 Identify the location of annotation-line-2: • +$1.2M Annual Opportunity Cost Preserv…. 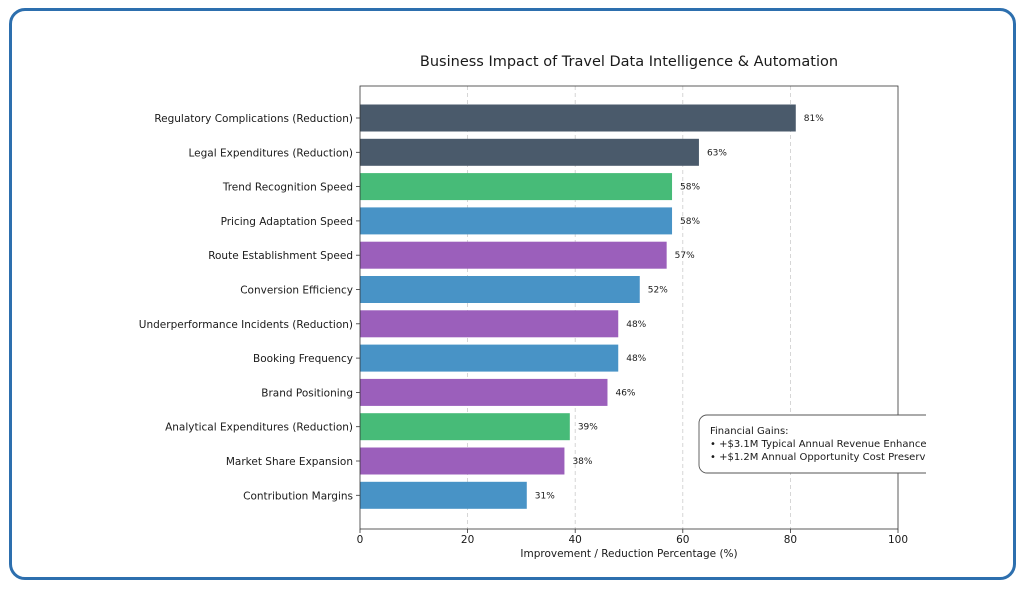
(830, 457).